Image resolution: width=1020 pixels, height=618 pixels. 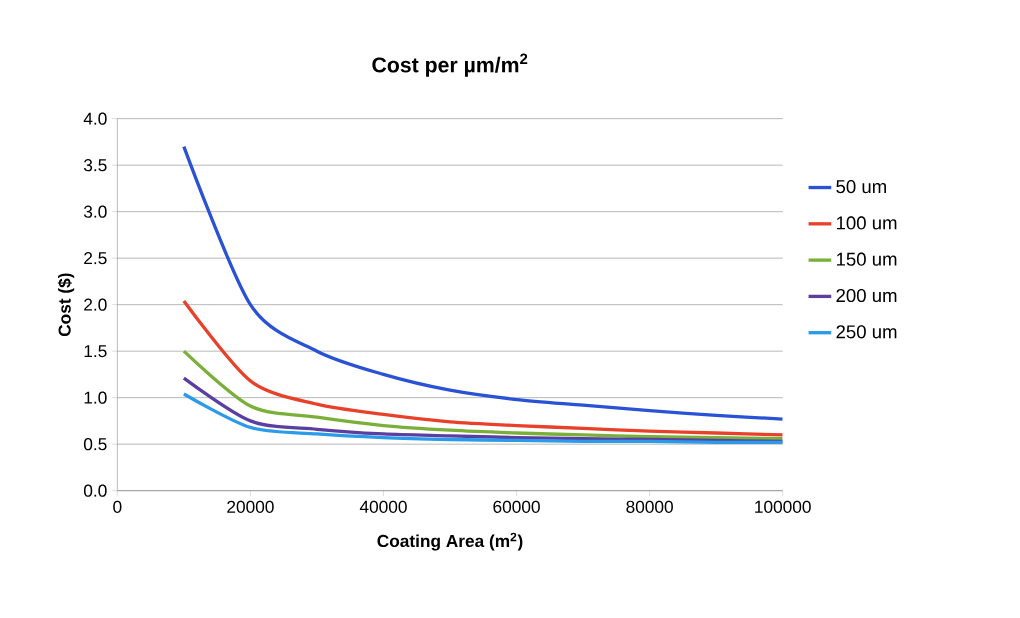 I want to click on legend-label: 150 um, so click(x=866, y=259).